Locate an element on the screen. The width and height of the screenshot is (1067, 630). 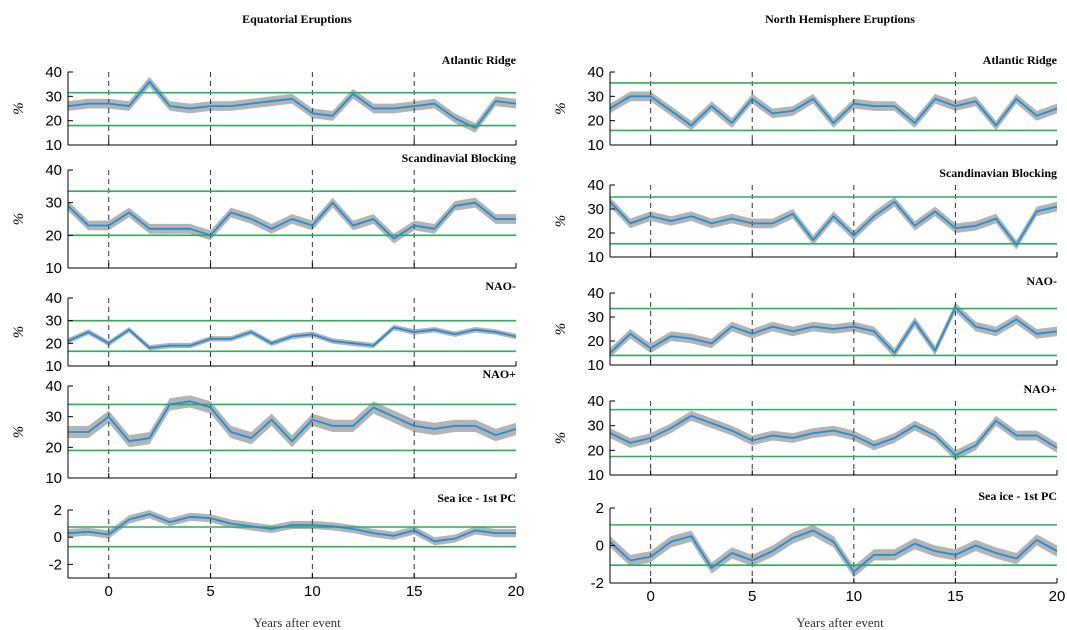
panel-2: 10 20 30 40 NAO-% is located at coordinates (264, 327).